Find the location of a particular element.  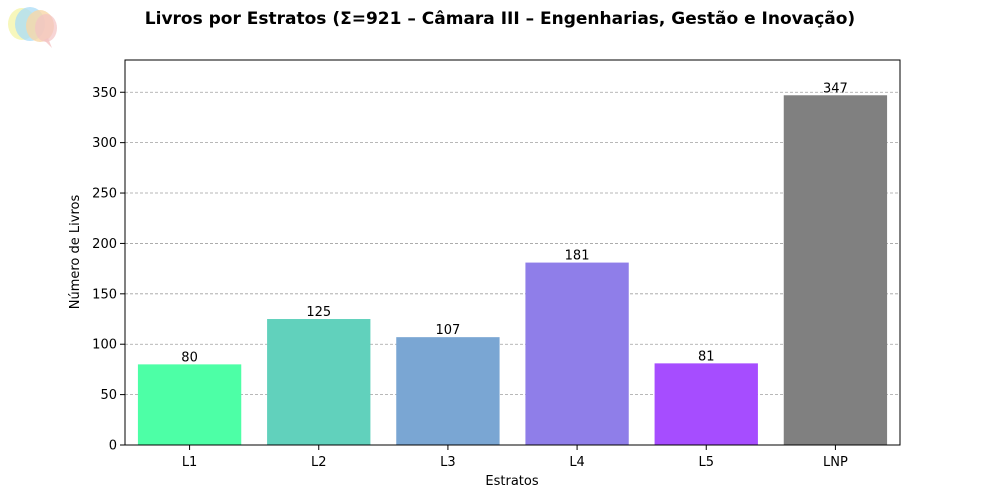

x-axis: L1 L2 L3 L4 L5 LNP is located at coordinates (515, 457).